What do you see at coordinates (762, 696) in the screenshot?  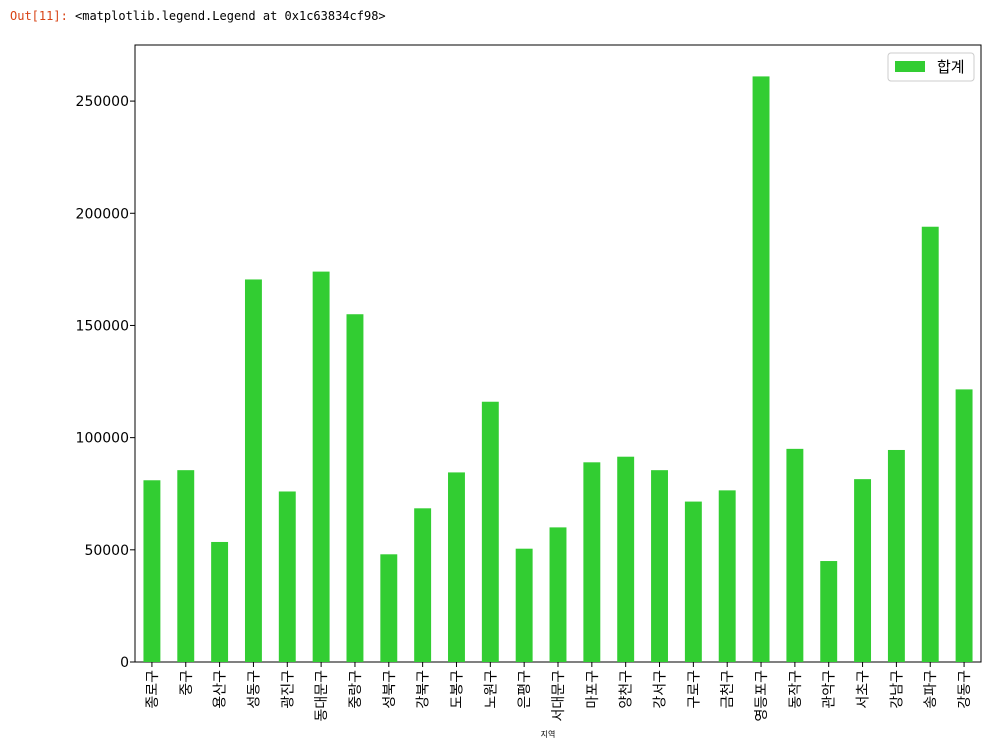 I see `x-tick-label: 영등포구` at bounding box center [762, 696].